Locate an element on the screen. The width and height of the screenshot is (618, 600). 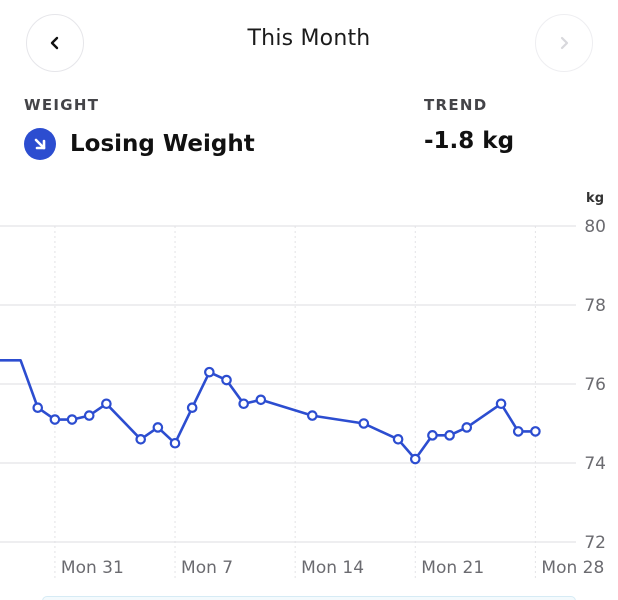
chevron-right-icon is located at coordinates (564, 43).